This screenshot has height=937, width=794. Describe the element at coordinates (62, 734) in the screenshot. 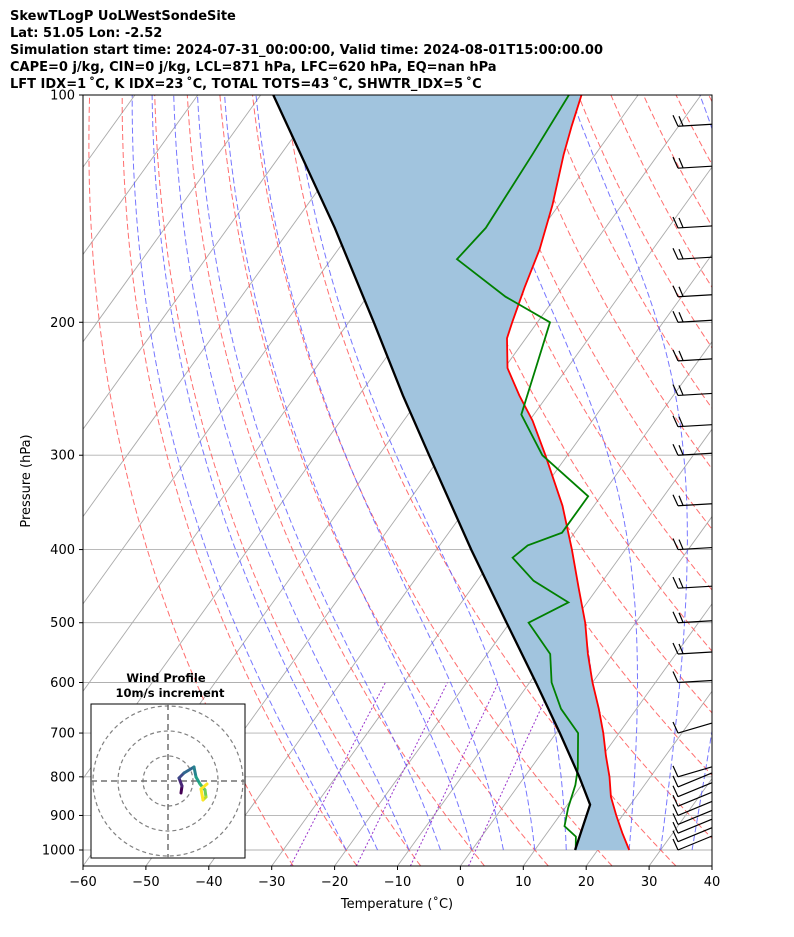

I see `y-tick-label: 700` at that location.